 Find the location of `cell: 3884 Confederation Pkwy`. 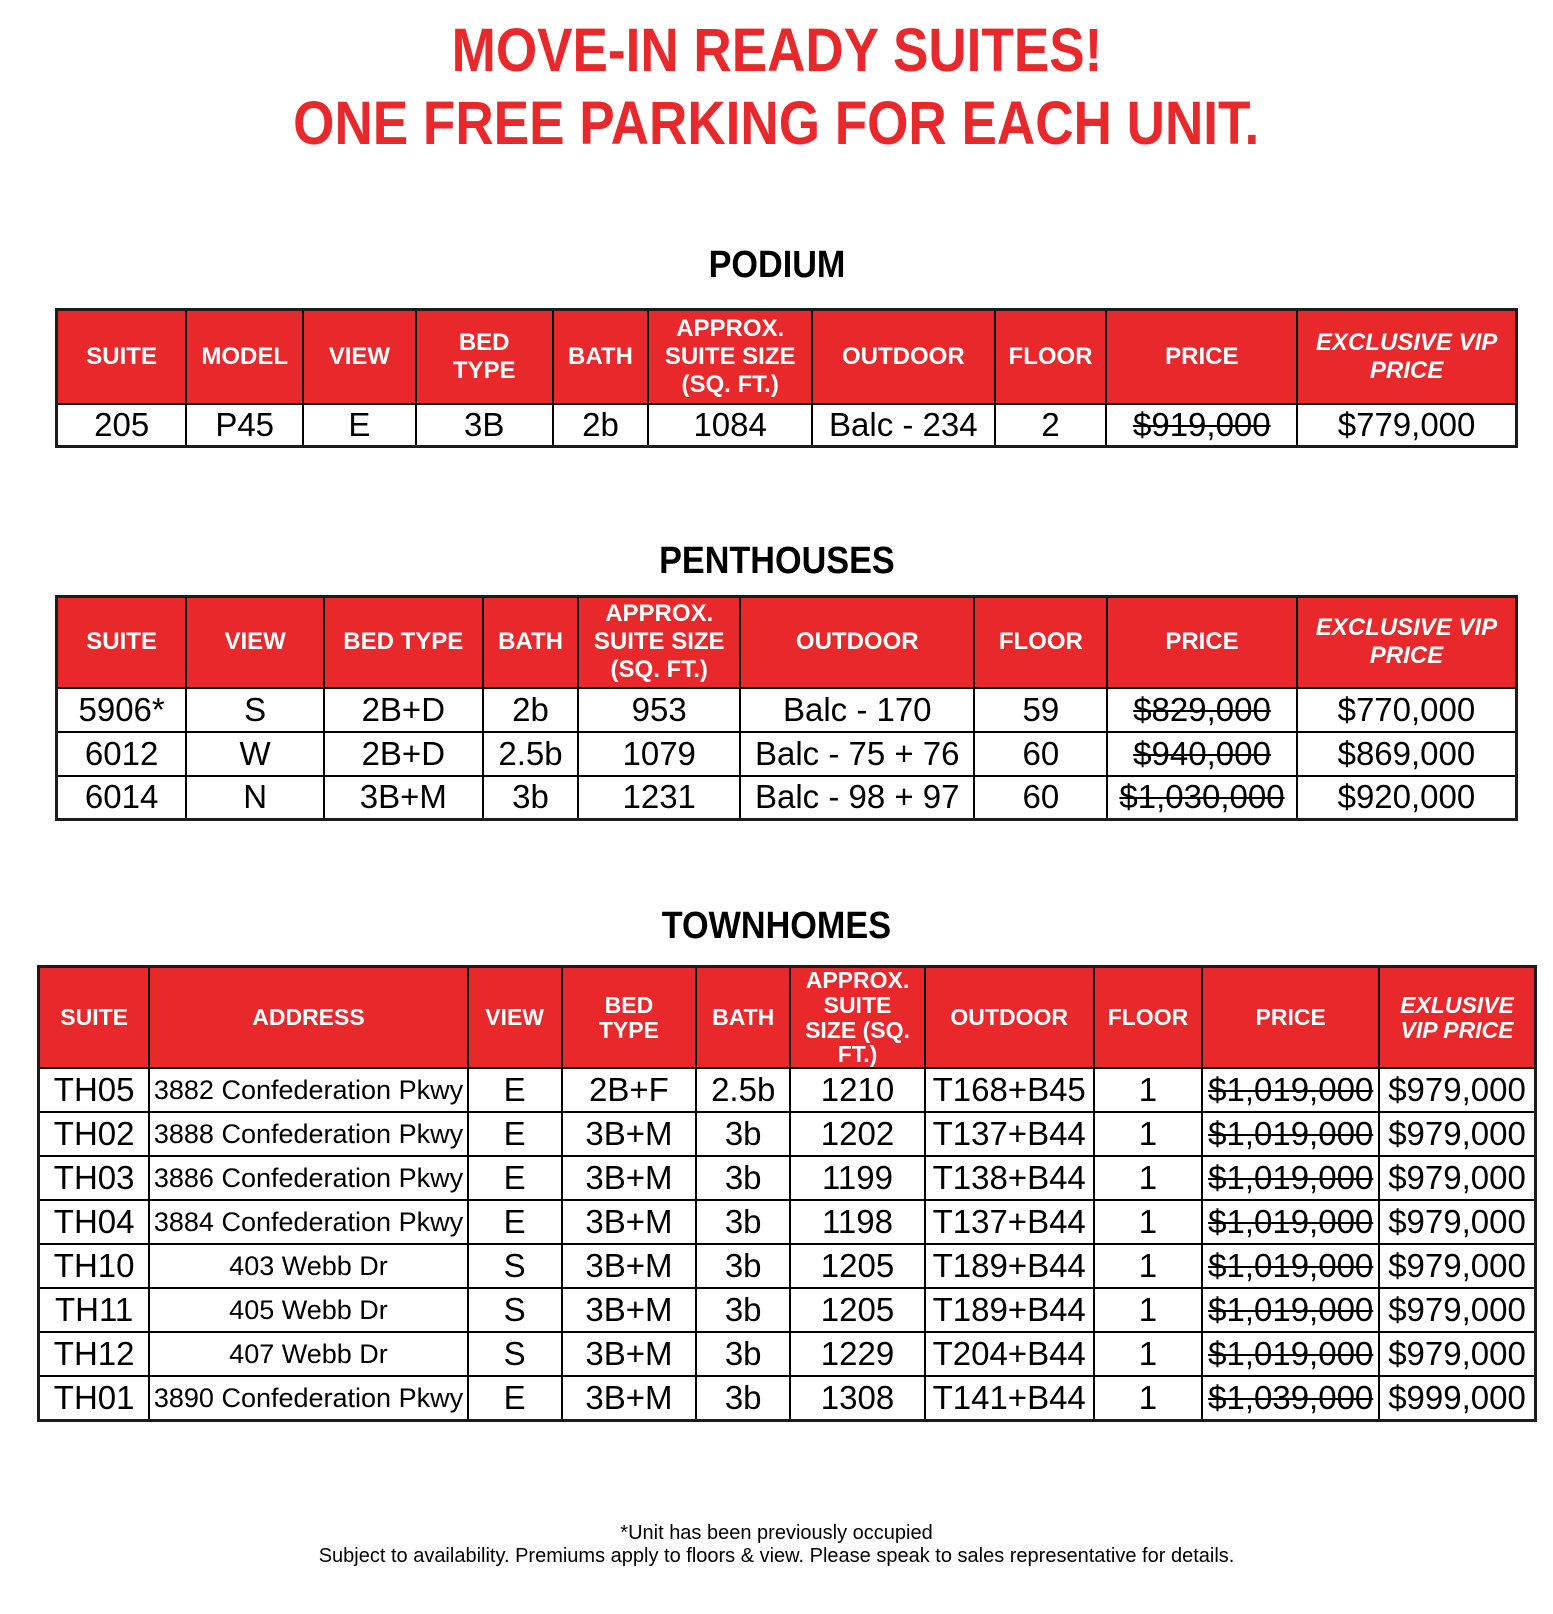

cell: 3884 Confederation Pkwy is located at coordinates (308, 1222).